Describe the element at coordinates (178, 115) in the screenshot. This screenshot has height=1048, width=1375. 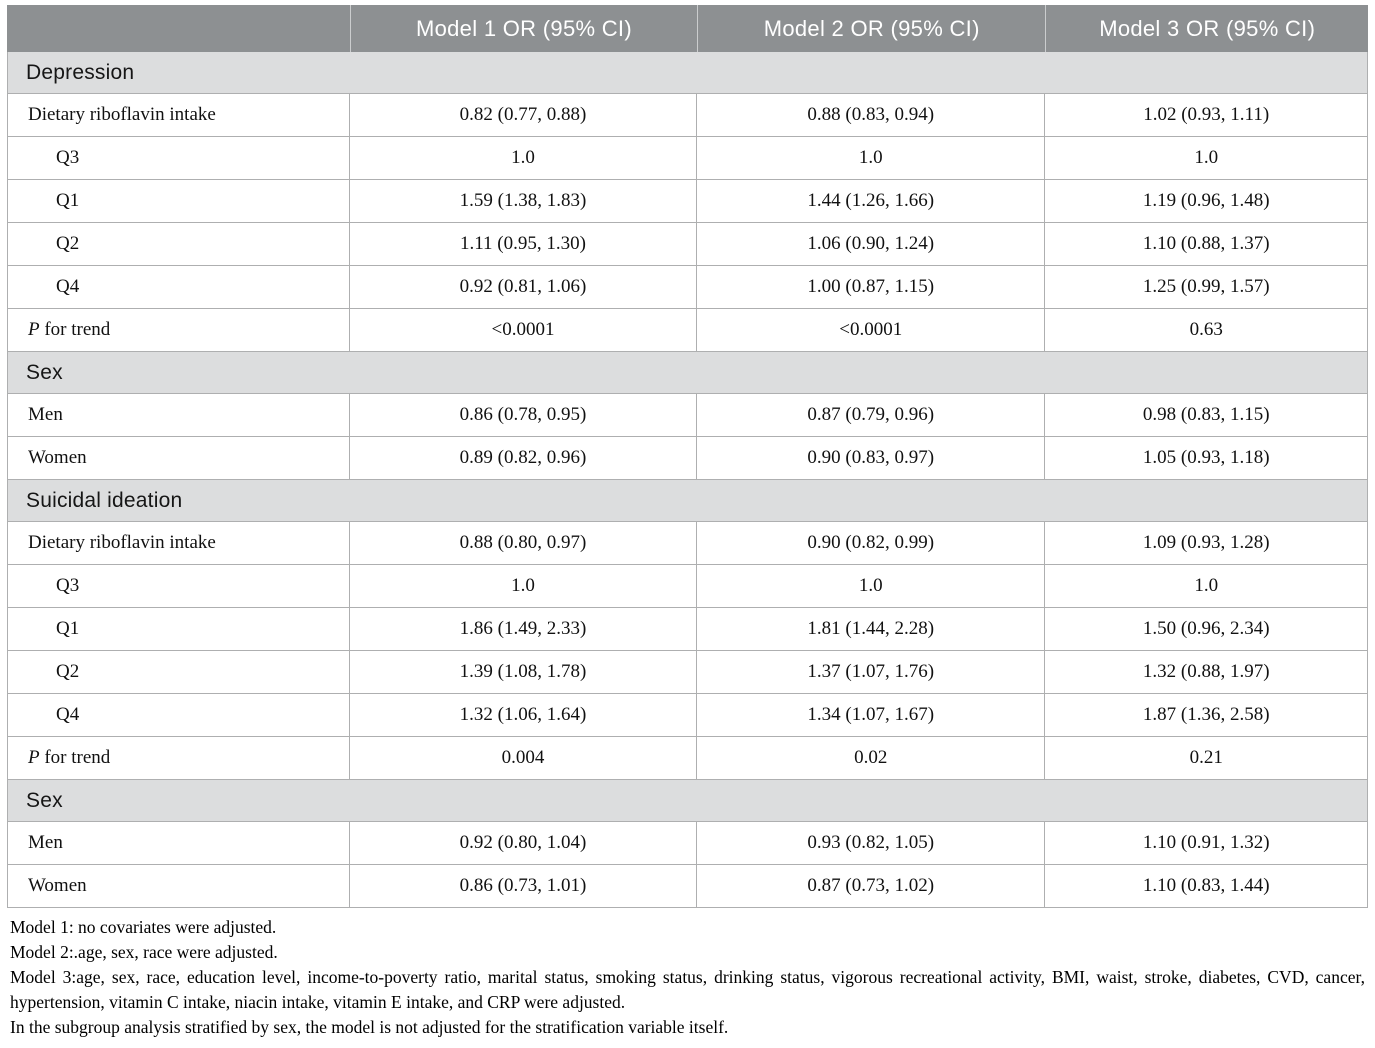
I see `row-label: Dietary riboflavin intake` at that location.